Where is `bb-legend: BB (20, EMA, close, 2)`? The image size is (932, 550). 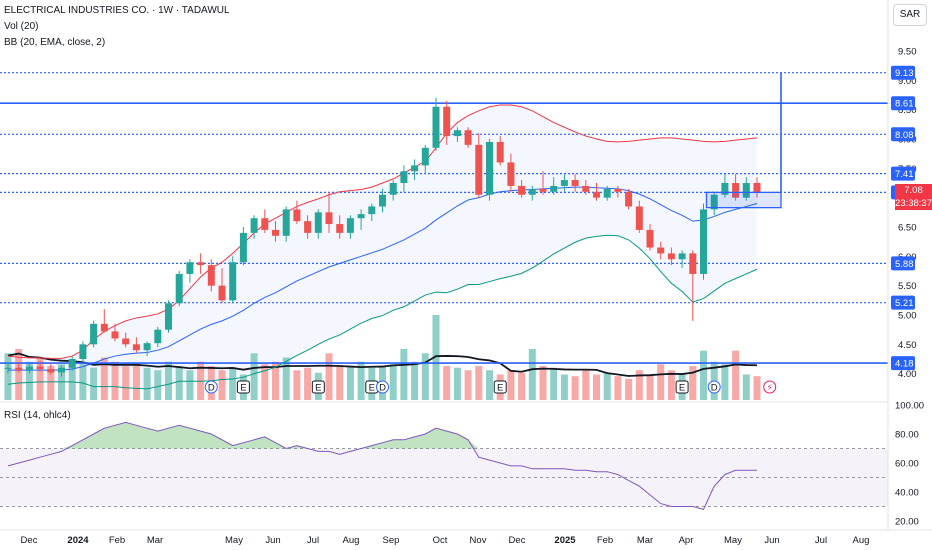 bb-legend: BB (20, EMA, close, 2) is located at coordinates (55, 42).